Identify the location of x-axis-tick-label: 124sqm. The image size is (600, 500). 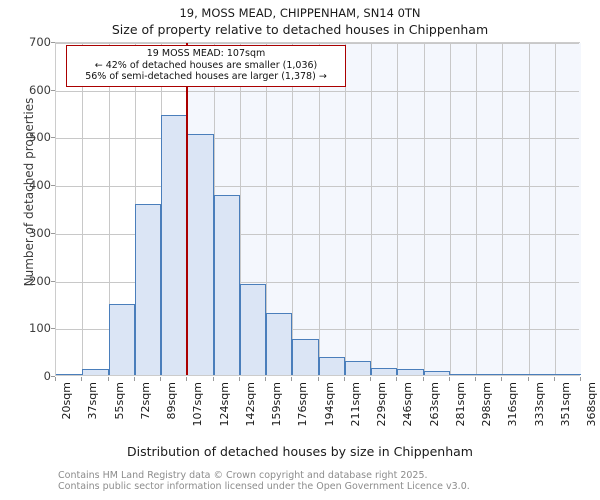
(224, 404).